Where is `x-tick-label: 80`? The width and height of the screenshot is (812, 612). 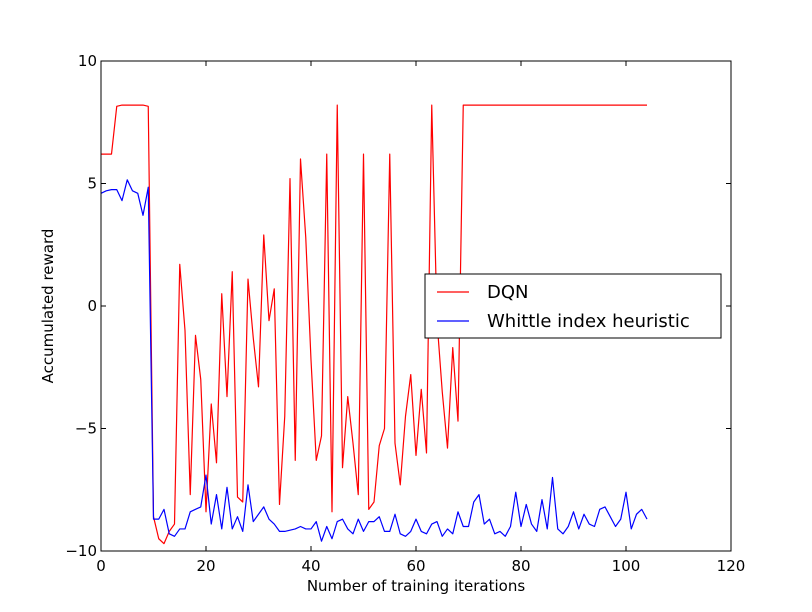 x-tick-label: 80 is located at coordinates (520, 566).